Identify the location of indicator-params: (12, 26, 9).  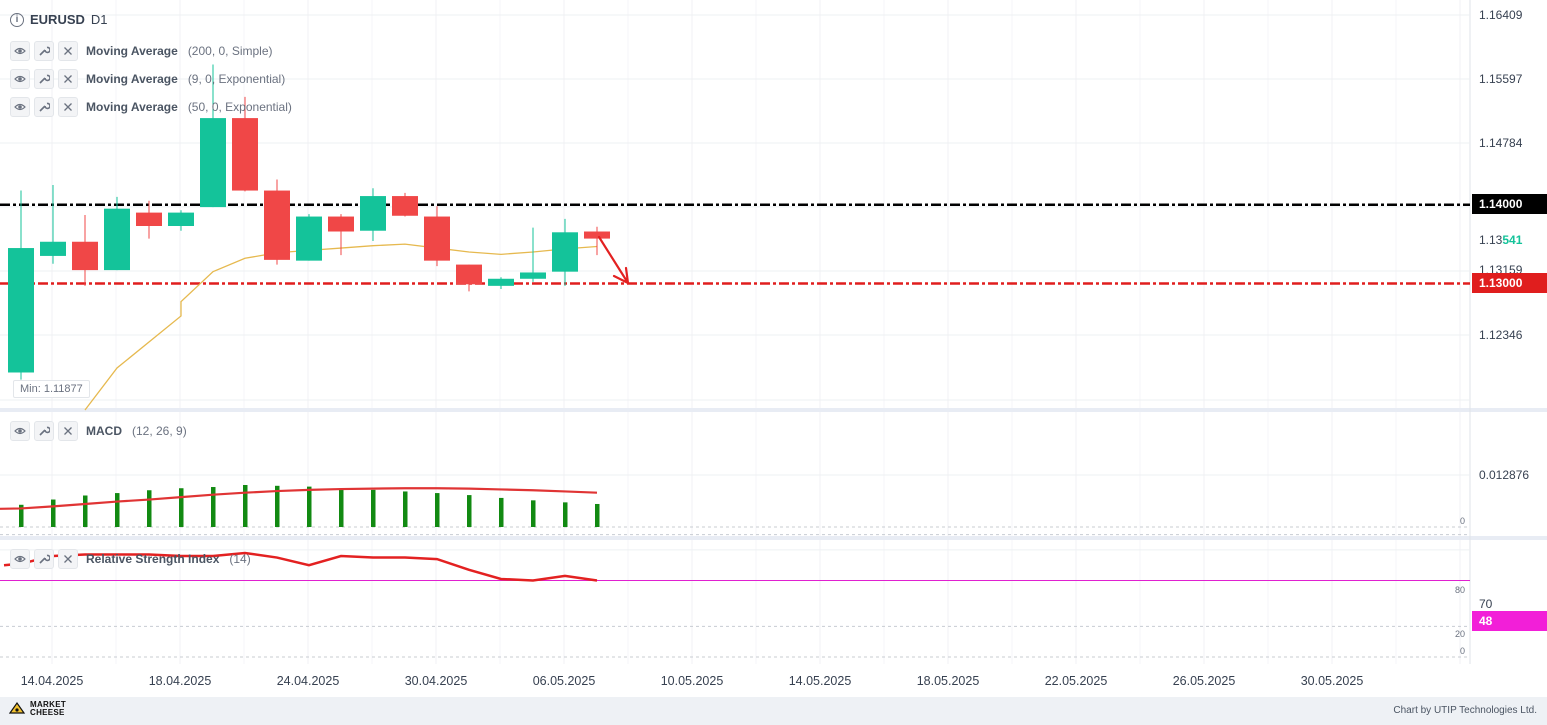
(159, 431).